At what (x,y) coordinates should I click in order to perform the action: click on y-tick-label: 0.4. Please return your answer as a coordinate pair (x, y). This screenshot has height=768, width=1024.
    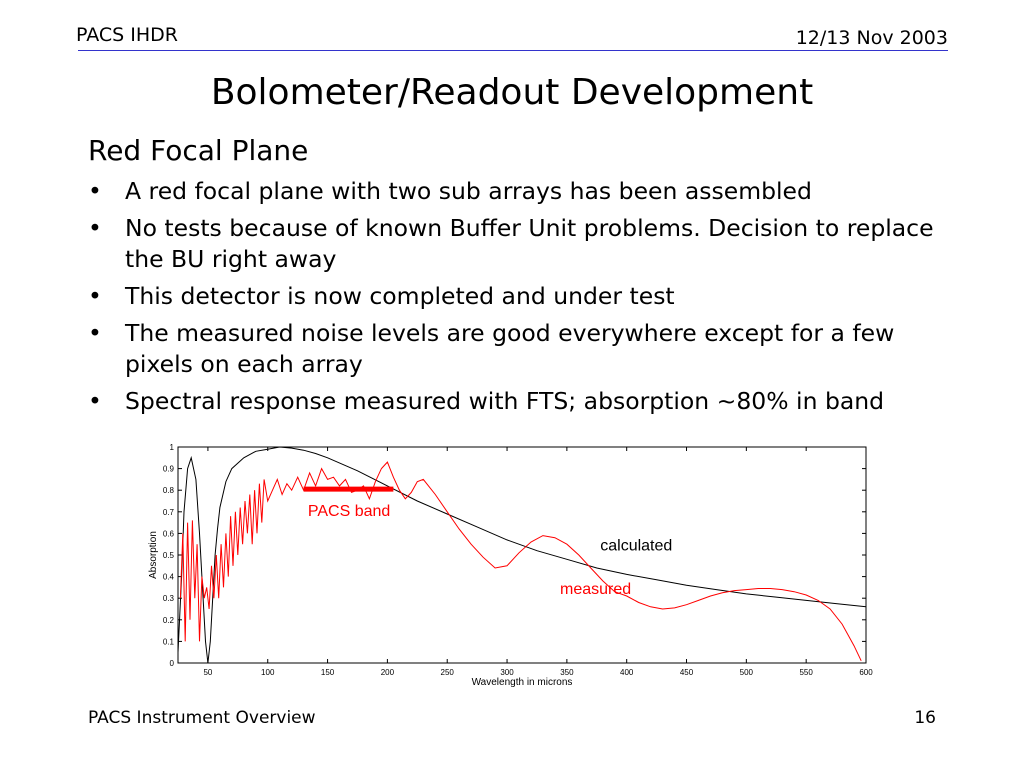
    Looking at the image, I should click on (169, 577).